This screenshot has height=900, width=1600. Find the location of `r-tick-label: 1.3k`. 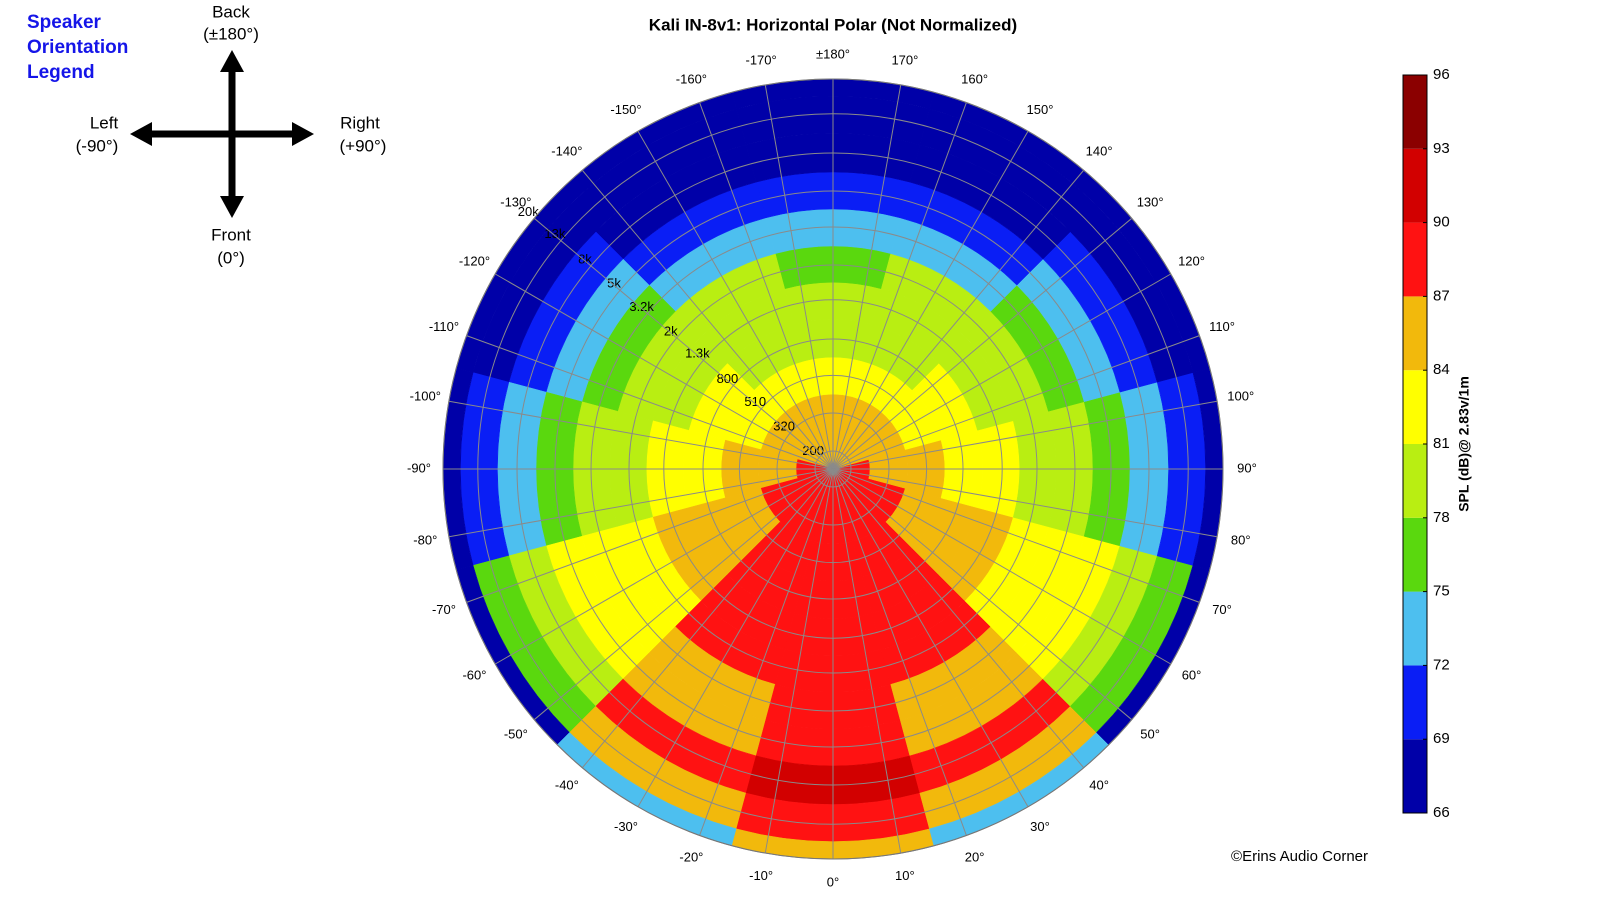

r-tick-label: 1.3k is located at coordinates (697, 353).